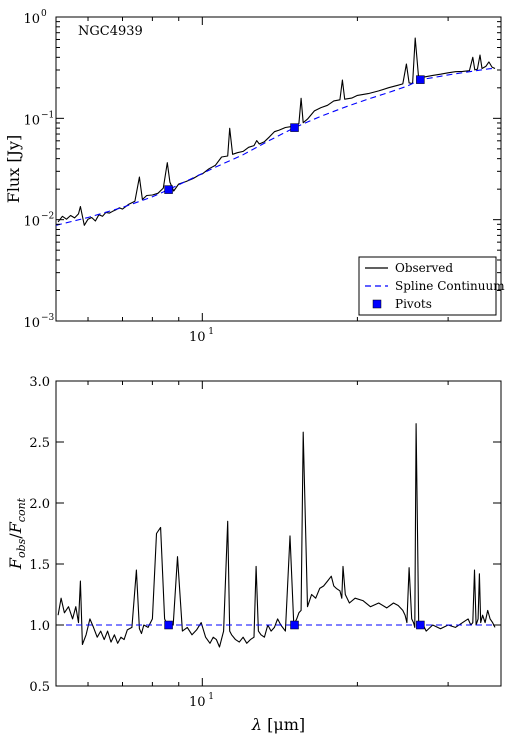 Image resolution: width=509 pixels, height=742 pixels. I want to click on y-tick-label-exponent: −3, so click(48, 318).